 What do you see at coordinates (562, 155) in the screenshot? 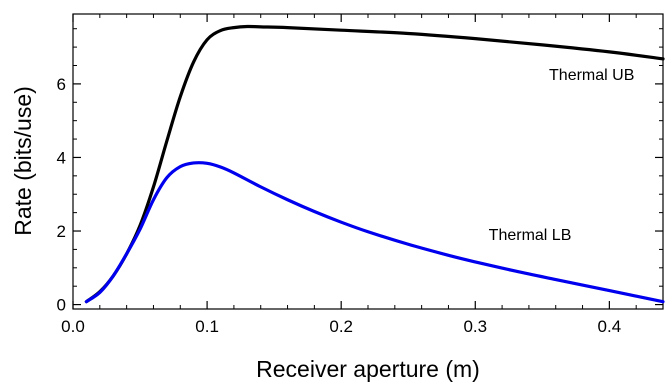
I see `annotations: Thermal UB Thermal LB` at bounding box center [562, 155].